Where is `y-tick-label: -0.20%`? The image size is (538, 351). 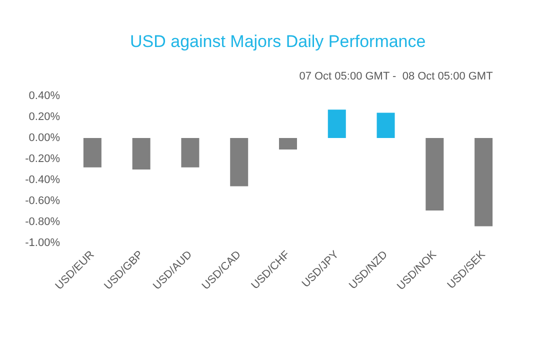
y-tick-label: -0.20% is located at coordinates (42, 159).